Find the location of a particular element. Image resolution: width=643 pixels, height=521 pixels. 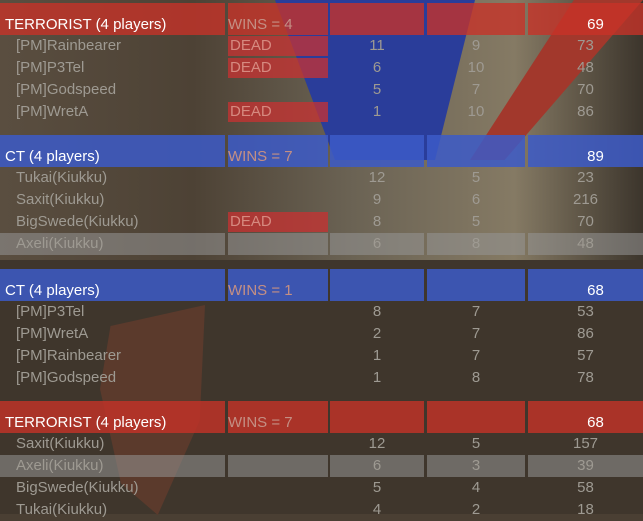

player-ping: 53 is located at coordinates (585, 311).